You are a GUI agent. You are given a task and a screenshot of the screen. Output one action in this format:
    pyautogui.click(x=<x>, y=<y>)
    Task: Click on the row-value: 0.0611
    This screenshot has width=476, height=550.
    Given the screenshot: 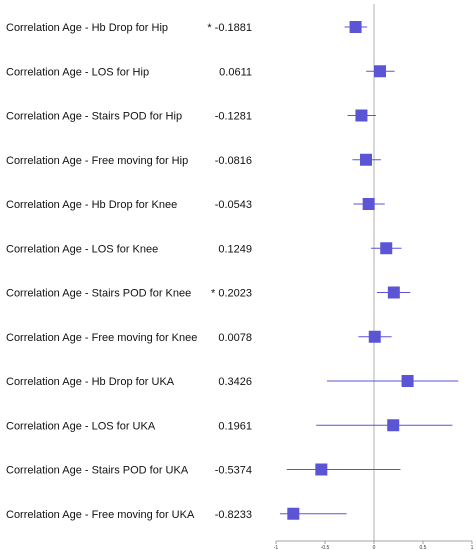 What is the action you would take?
    pyautogui.click(x=235, y=72)
    